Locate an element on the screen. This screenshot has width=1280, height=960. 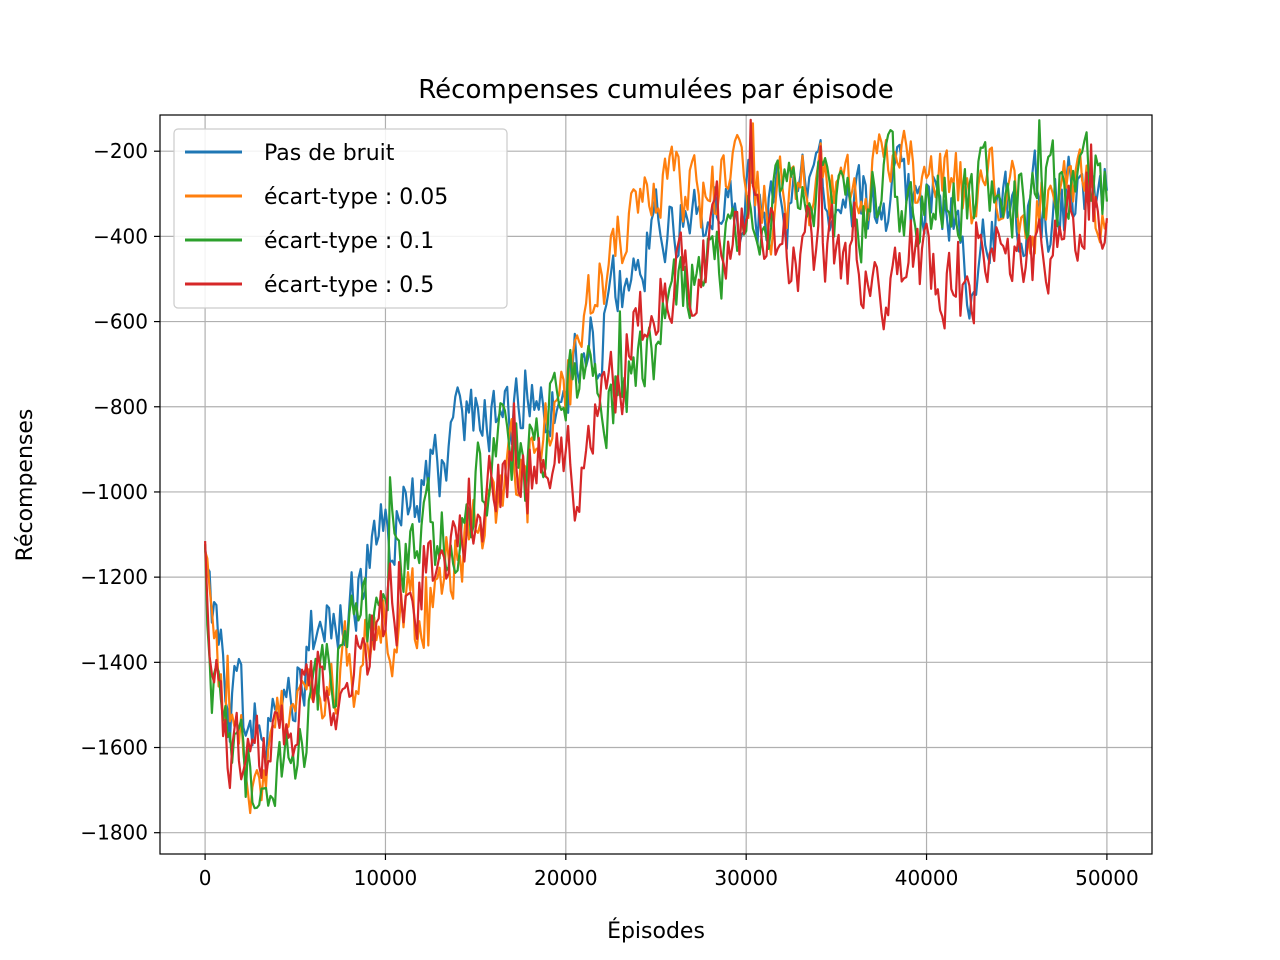
chart-title: Récompenses cumulées par épisode is located at coordinates (655, 90).